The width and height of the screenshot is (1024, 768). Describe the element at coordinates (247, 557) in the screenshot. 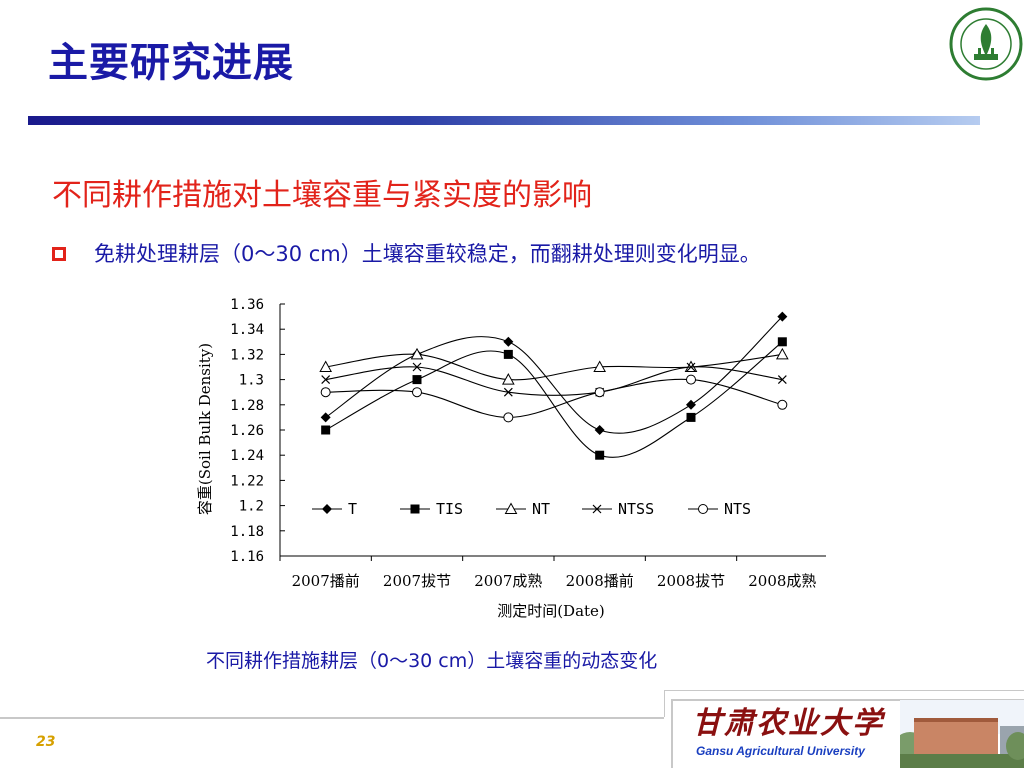

I see `y-tick-label: 1.16` at that location.